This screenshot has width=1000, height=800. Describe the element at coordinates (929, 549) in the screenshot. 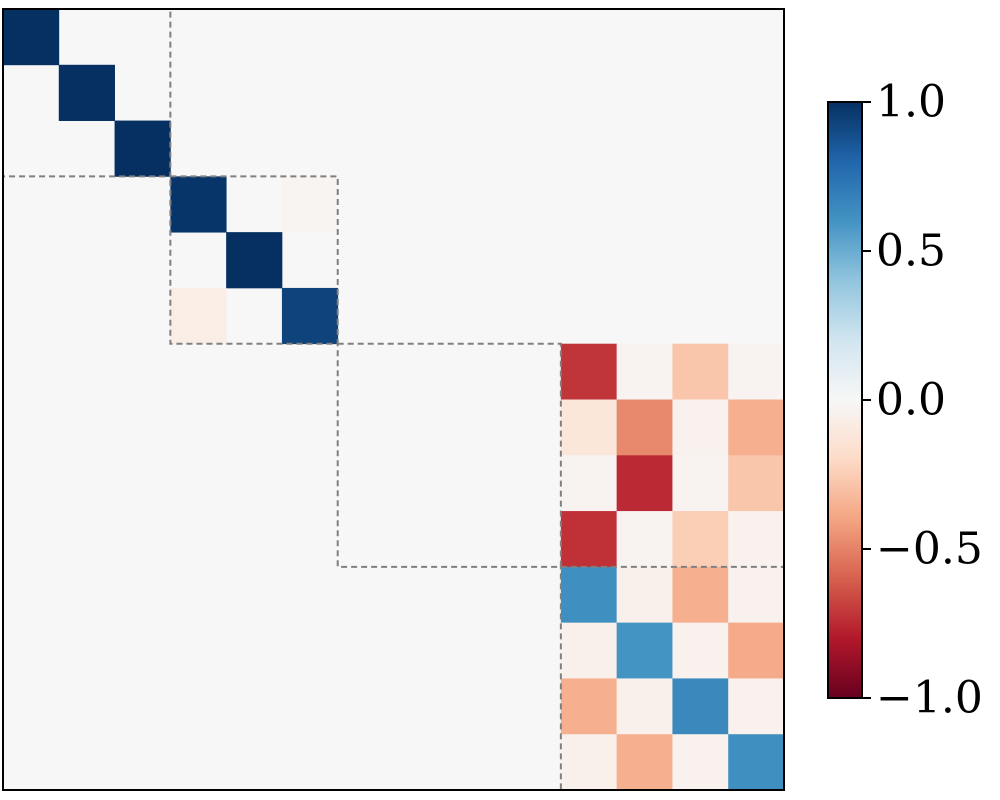

I see `colorbar-tick-label: −0.5` at that location.